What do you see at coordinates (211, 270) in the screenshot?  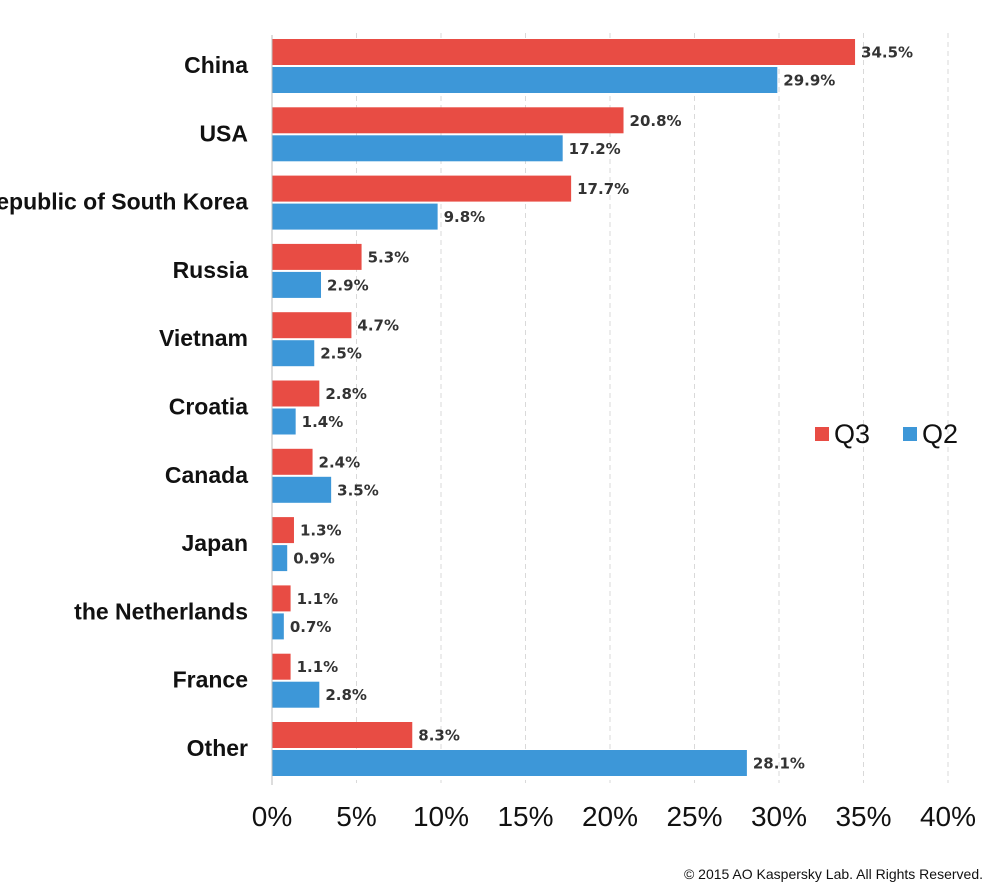 I see `category-label: Russia` at bounding box center [211, 270].